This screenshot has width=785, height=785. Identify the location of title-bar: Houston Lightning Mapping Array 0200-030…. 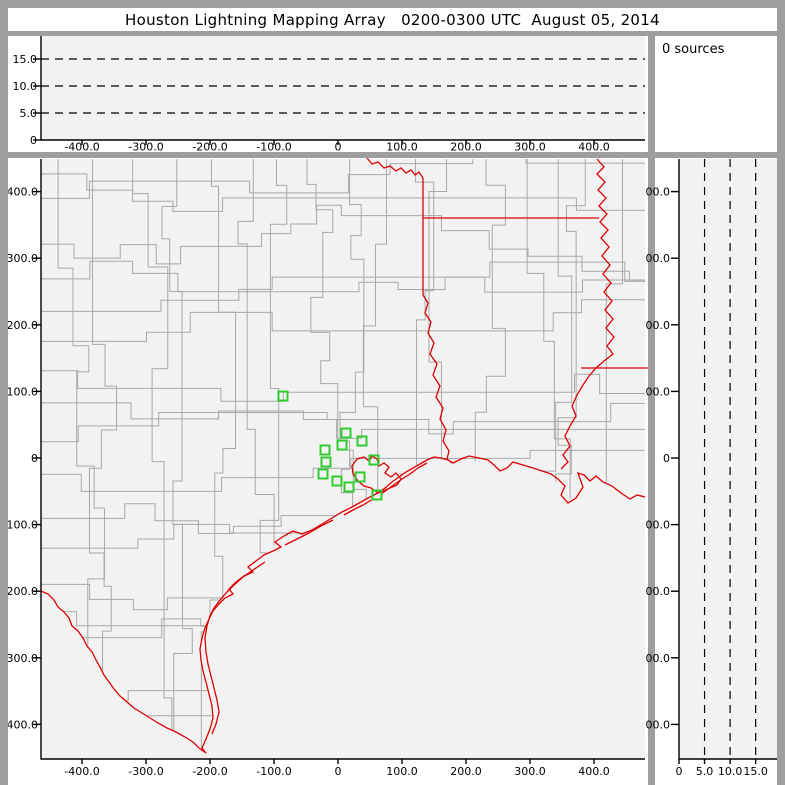
(392, 19).